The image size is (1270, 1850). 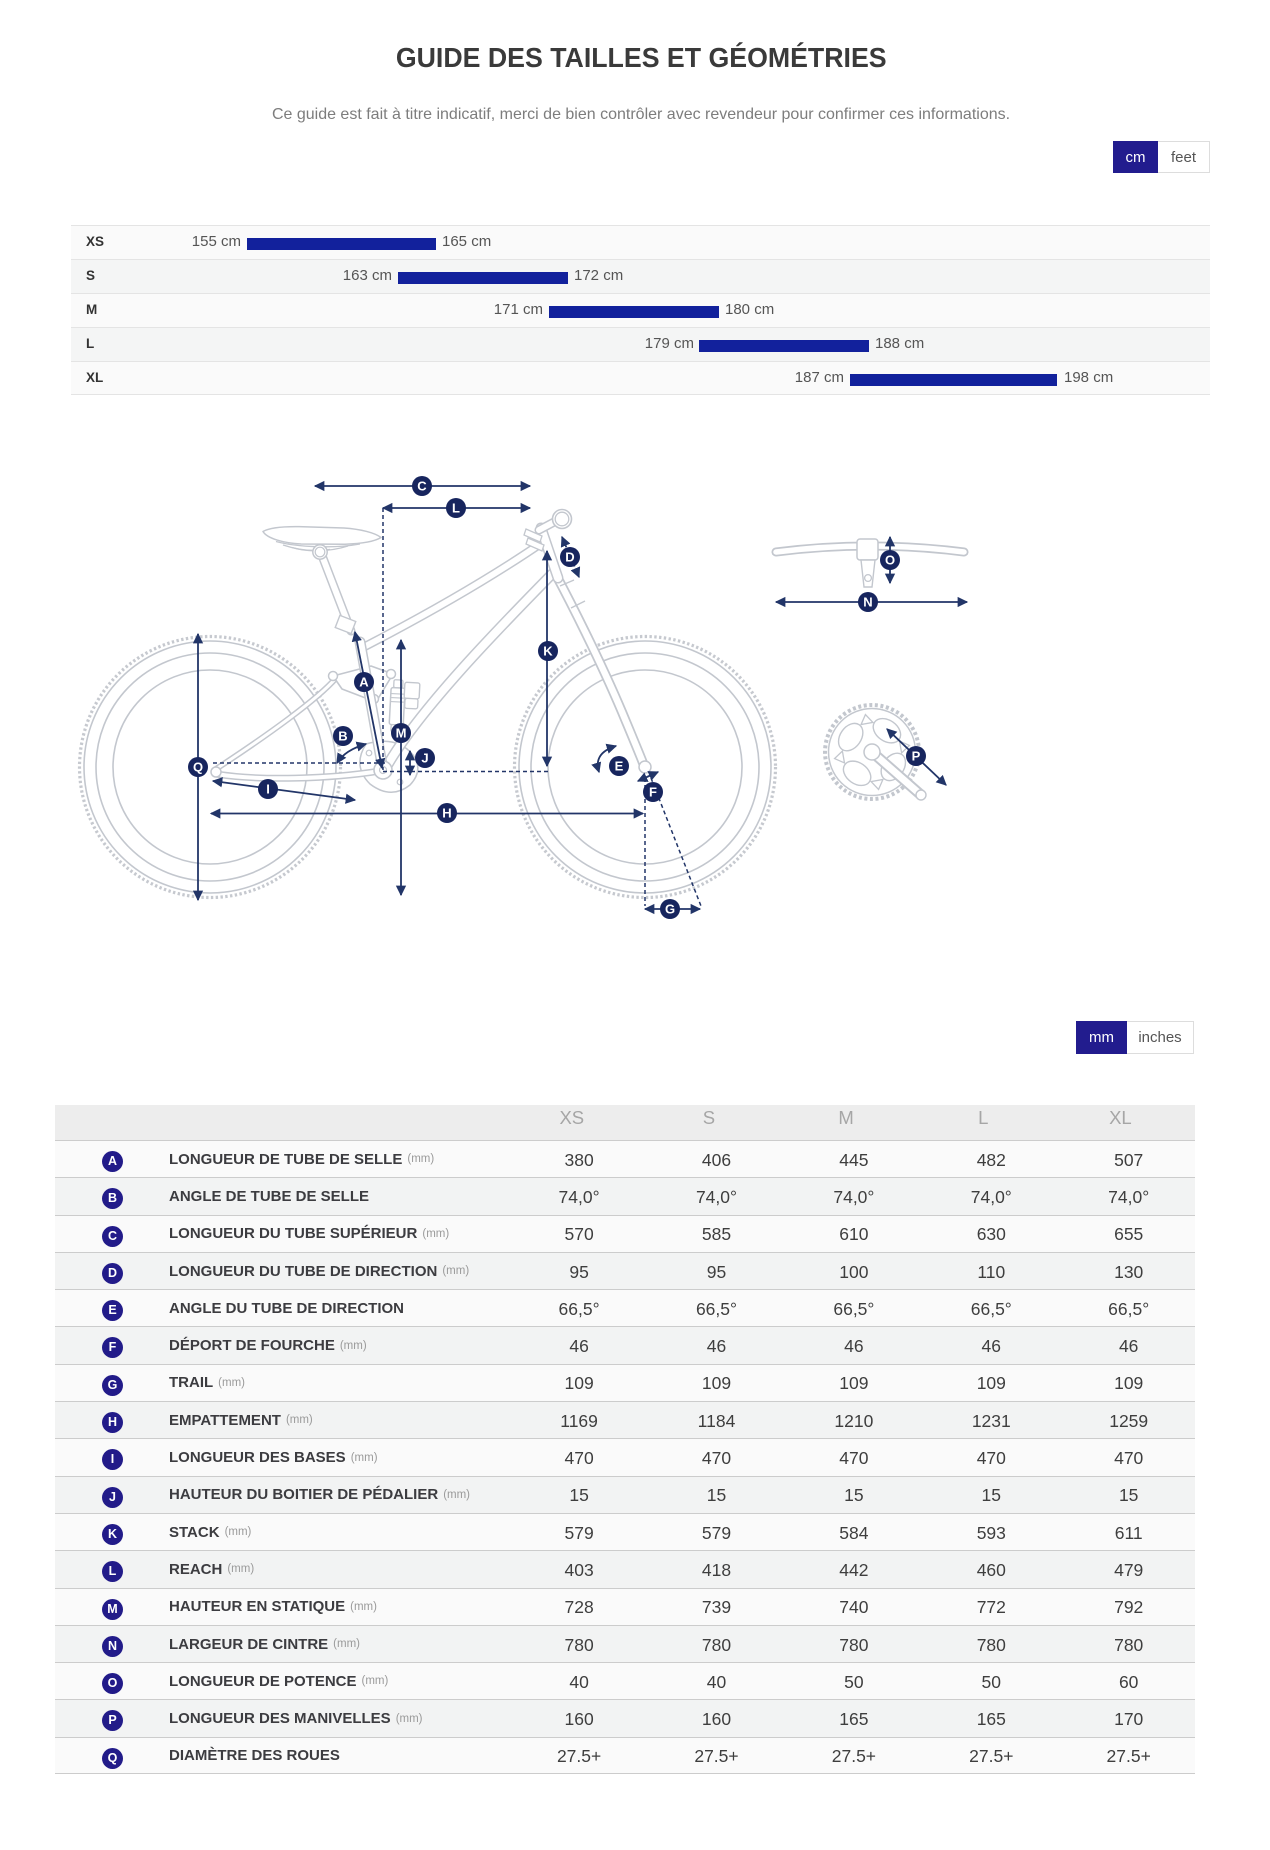 I want to click on svg-text: M, so click(x=401, y=733).